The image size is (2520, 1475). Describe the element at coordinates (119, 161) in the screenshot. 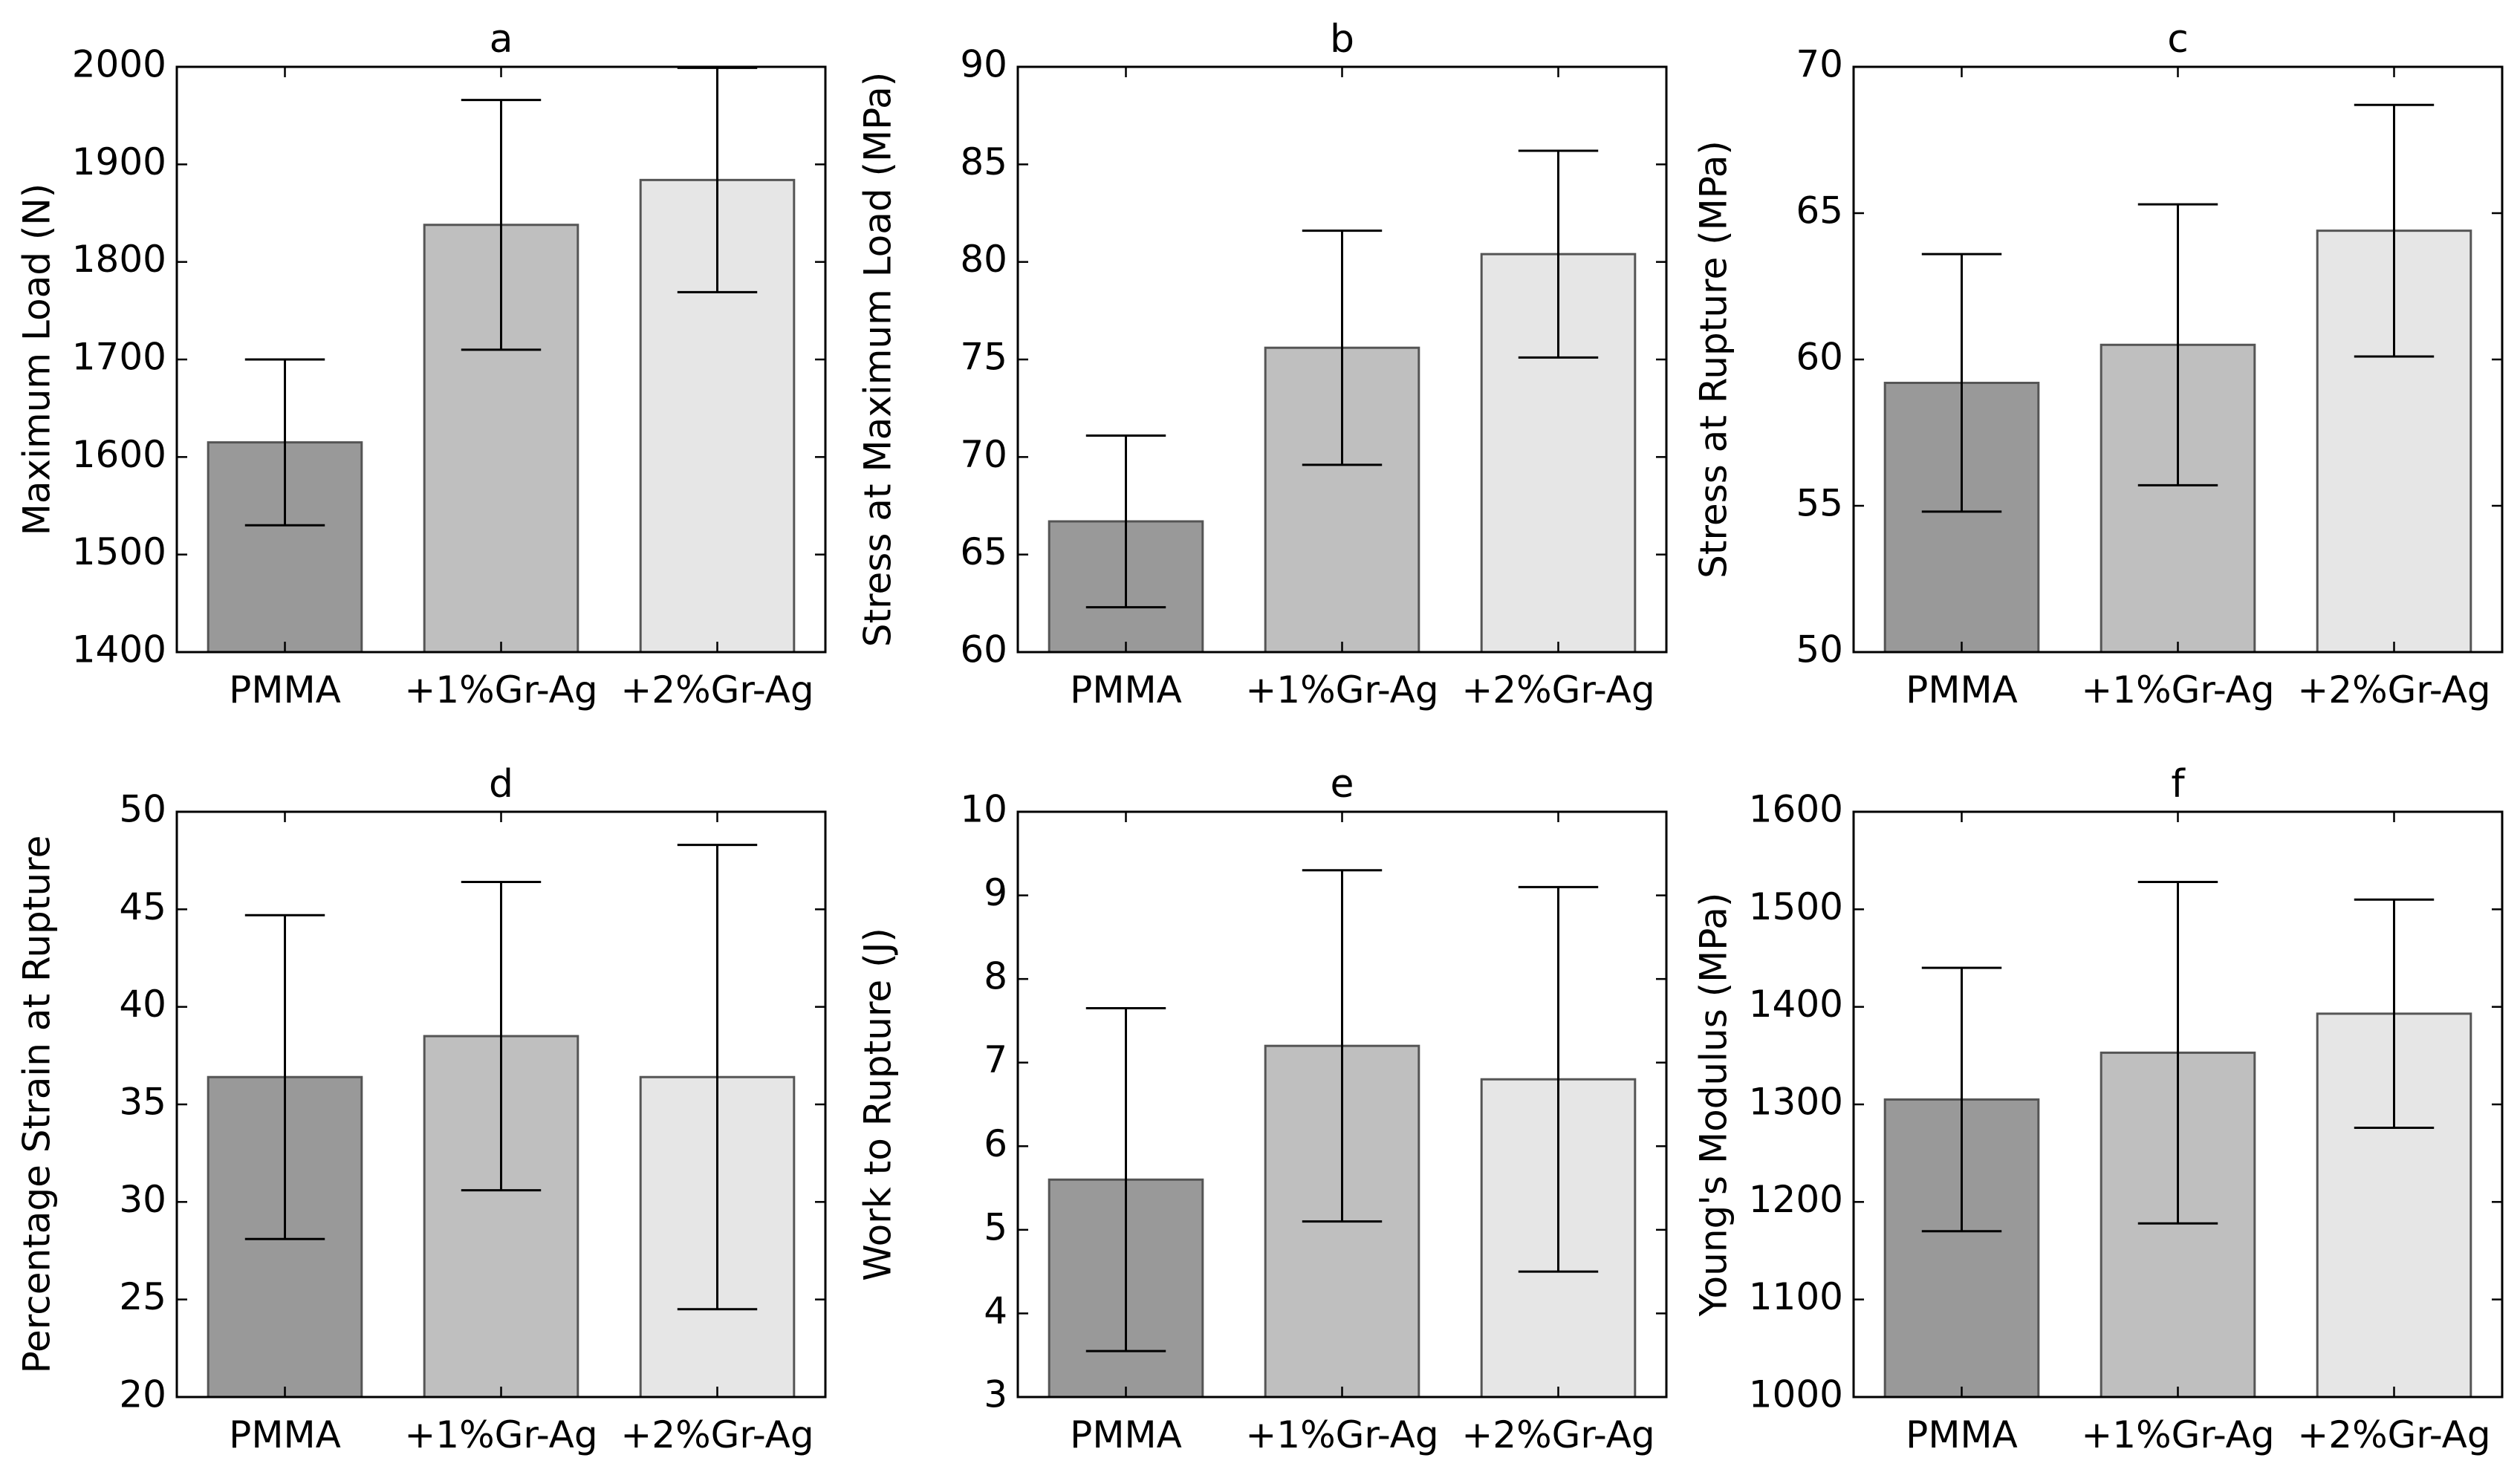

I see `y-tick-label-a-5: 1900` at that location.